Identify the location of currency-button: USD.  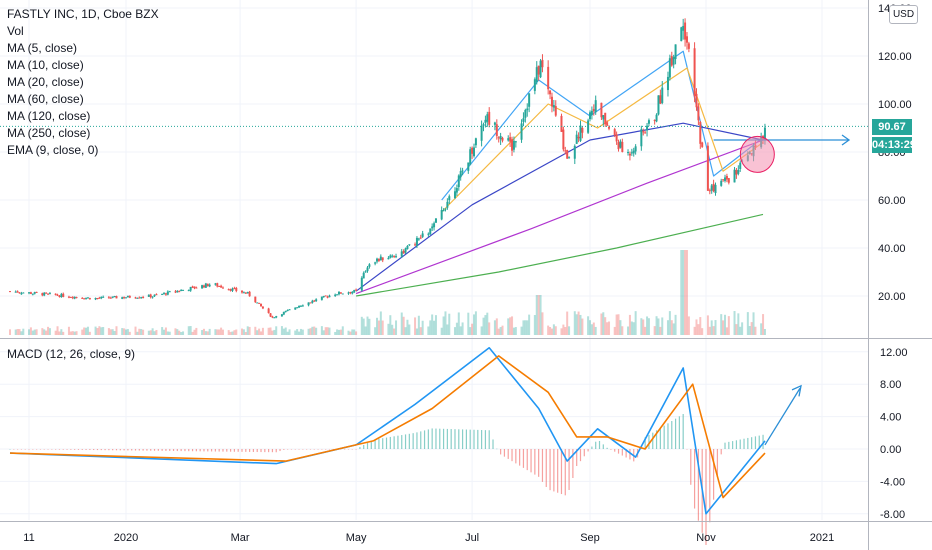
(903, 14).